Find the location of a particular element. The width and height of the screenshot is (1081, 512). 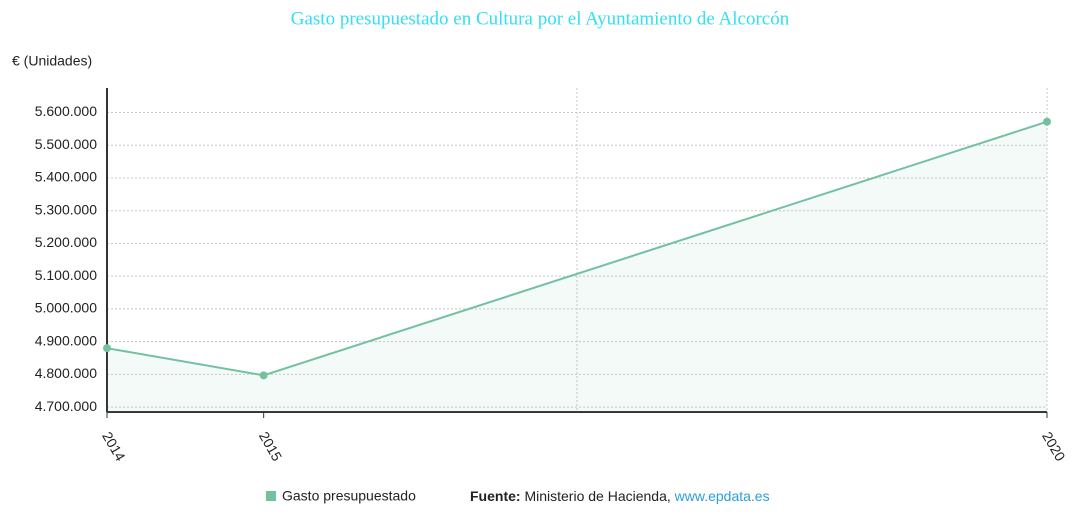

x-tick-label: 2015 is located at coordinates (271, 446).